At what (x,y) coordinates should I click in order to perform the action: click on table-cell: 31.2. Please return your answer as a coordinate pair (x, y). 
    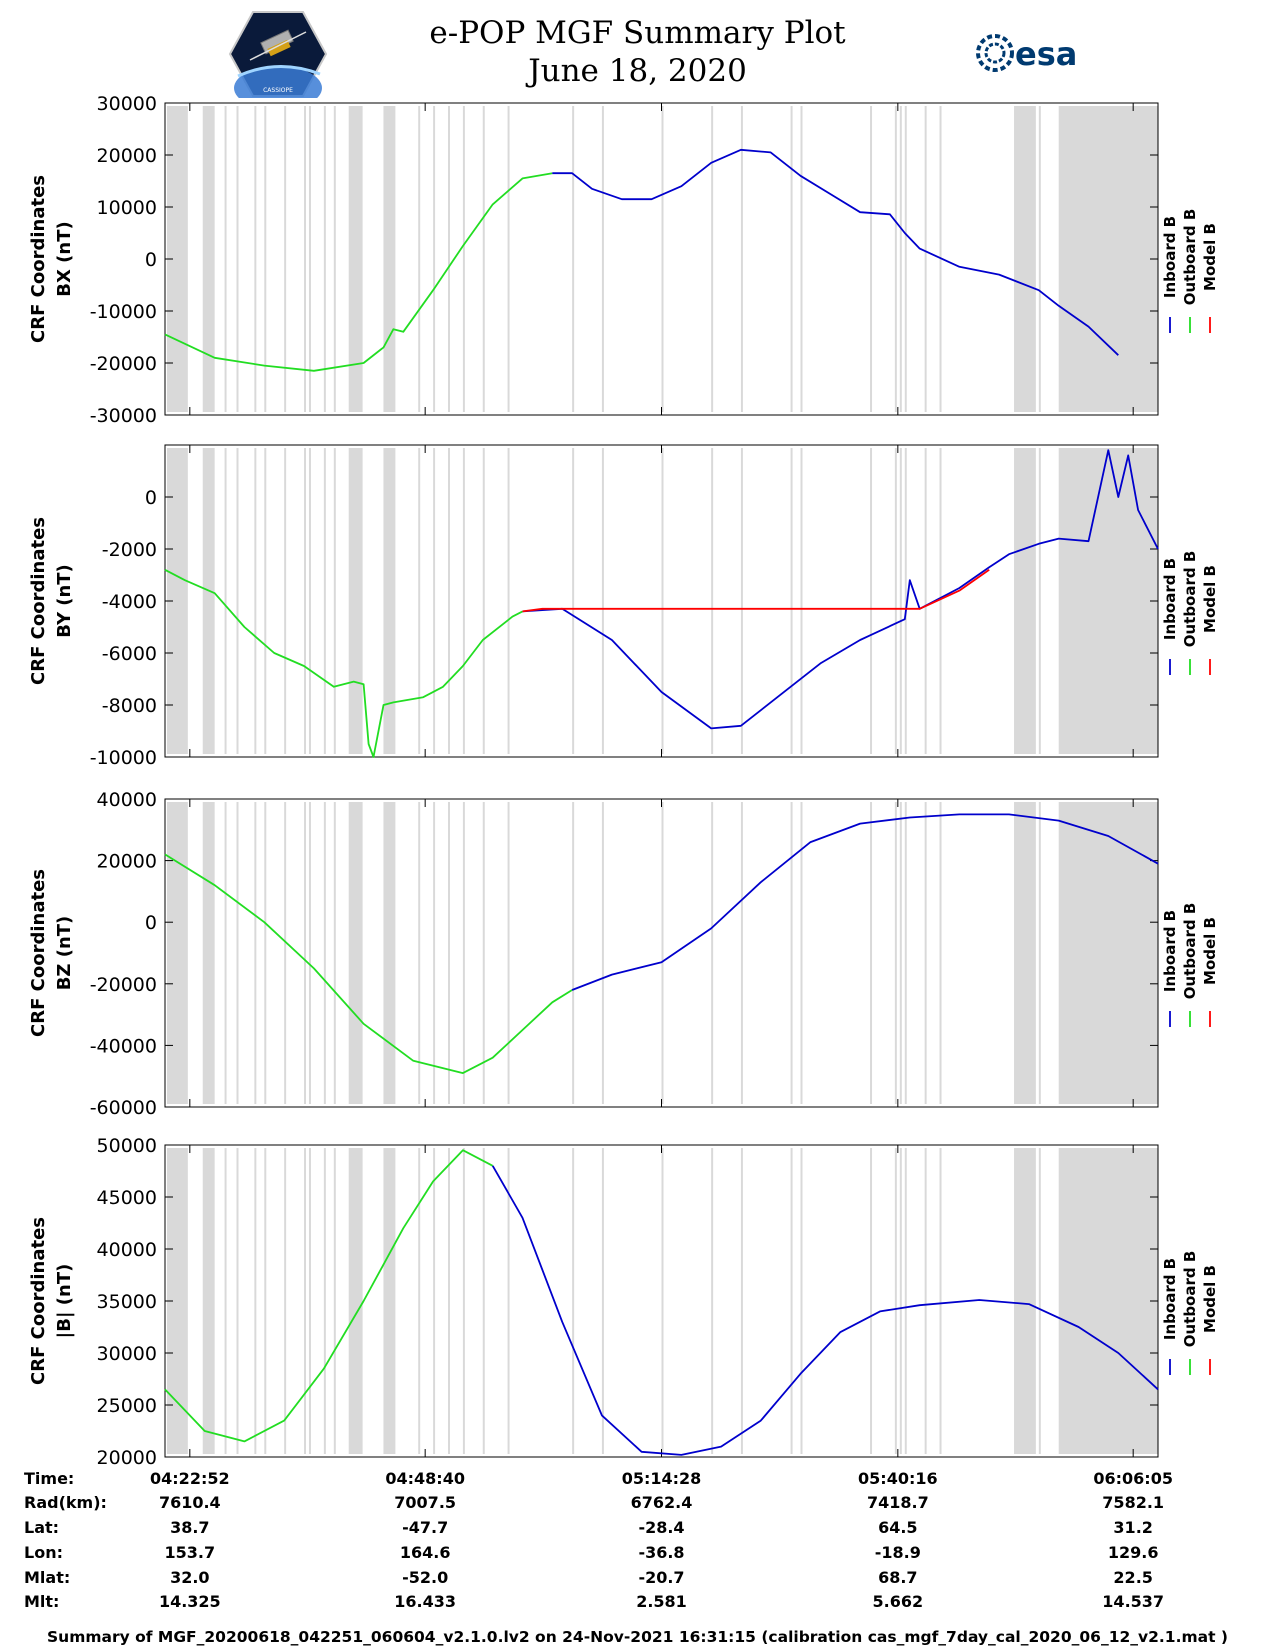
    Looking at the image, I should click on (1132, 1527).